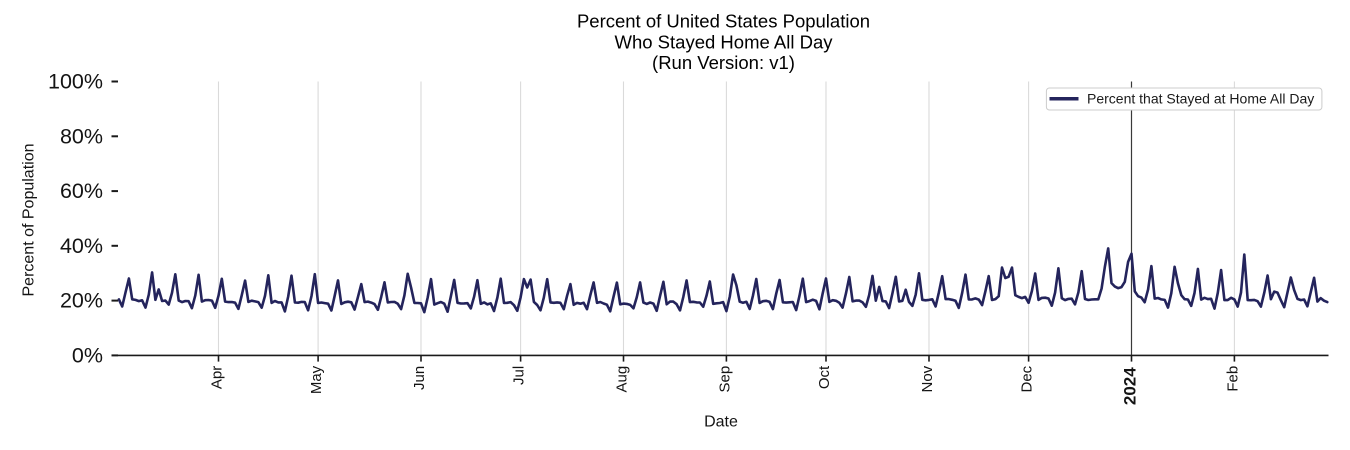 This screenshot has height=450, width=1350. What do you see at coordinates (81, 136) in the screenshot?
I see `svg-text: 80%` at bounding box center [81, 136].